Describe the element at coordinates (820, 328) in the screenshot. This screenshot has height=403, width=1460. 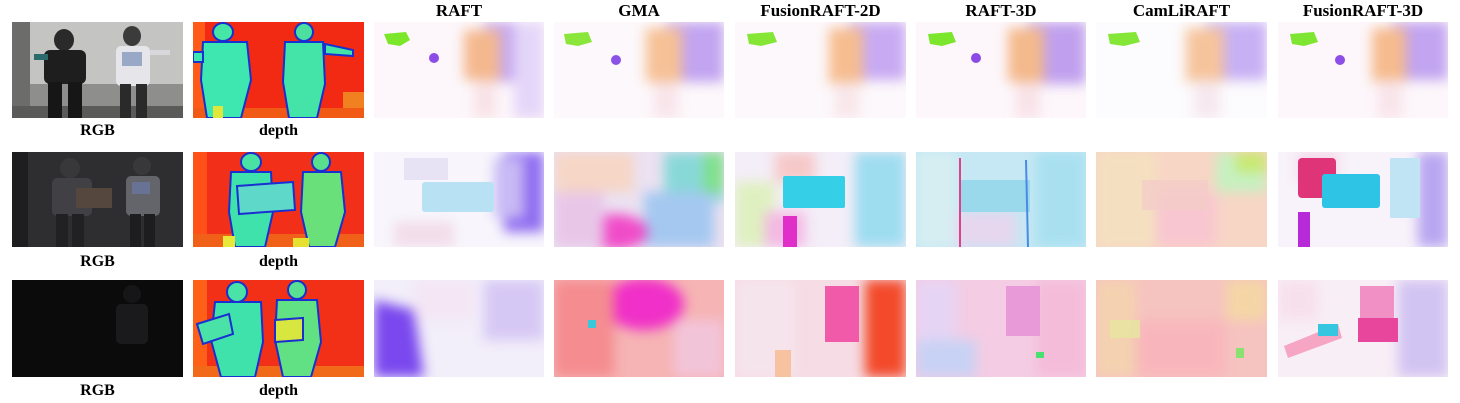
I see `flow-fusionraft-2d-row3` at that location.